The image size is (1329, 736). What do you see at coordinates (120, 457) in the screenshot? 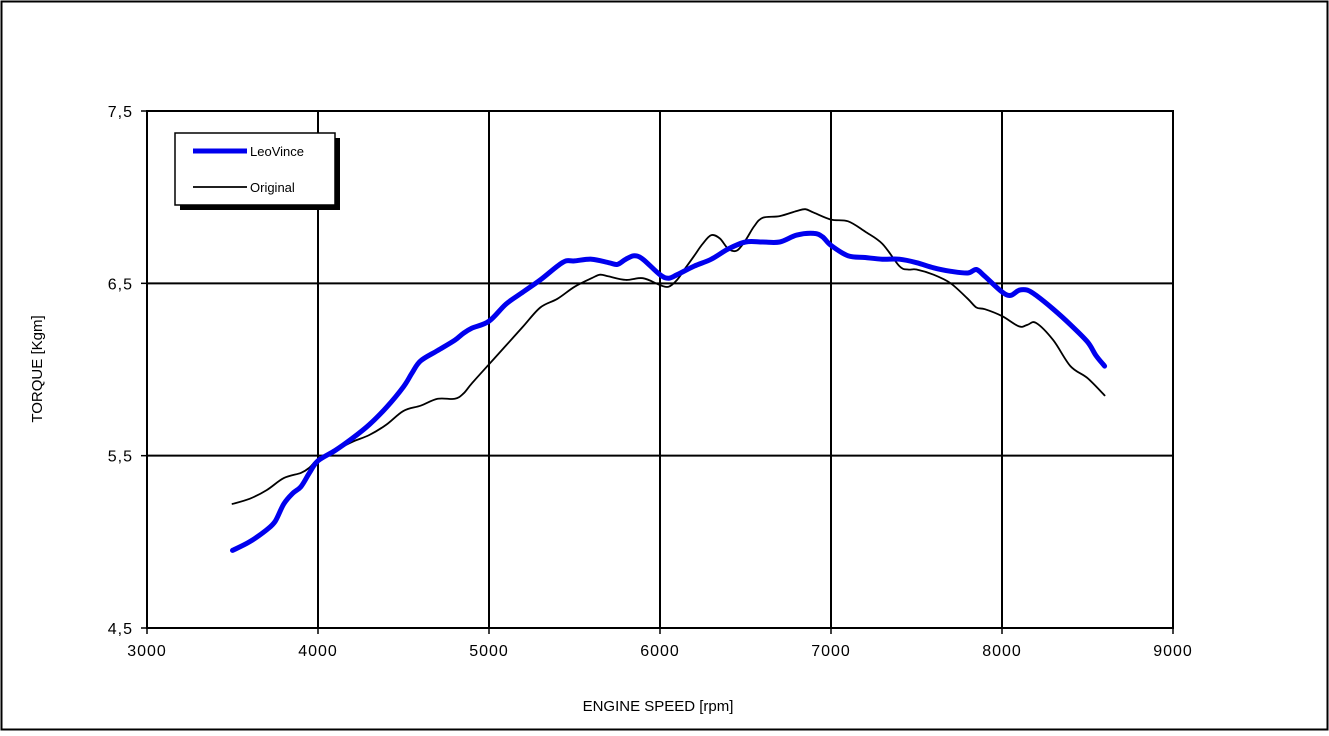
I see `y-tick-label: 5,5` at bounding box center [120, 457].